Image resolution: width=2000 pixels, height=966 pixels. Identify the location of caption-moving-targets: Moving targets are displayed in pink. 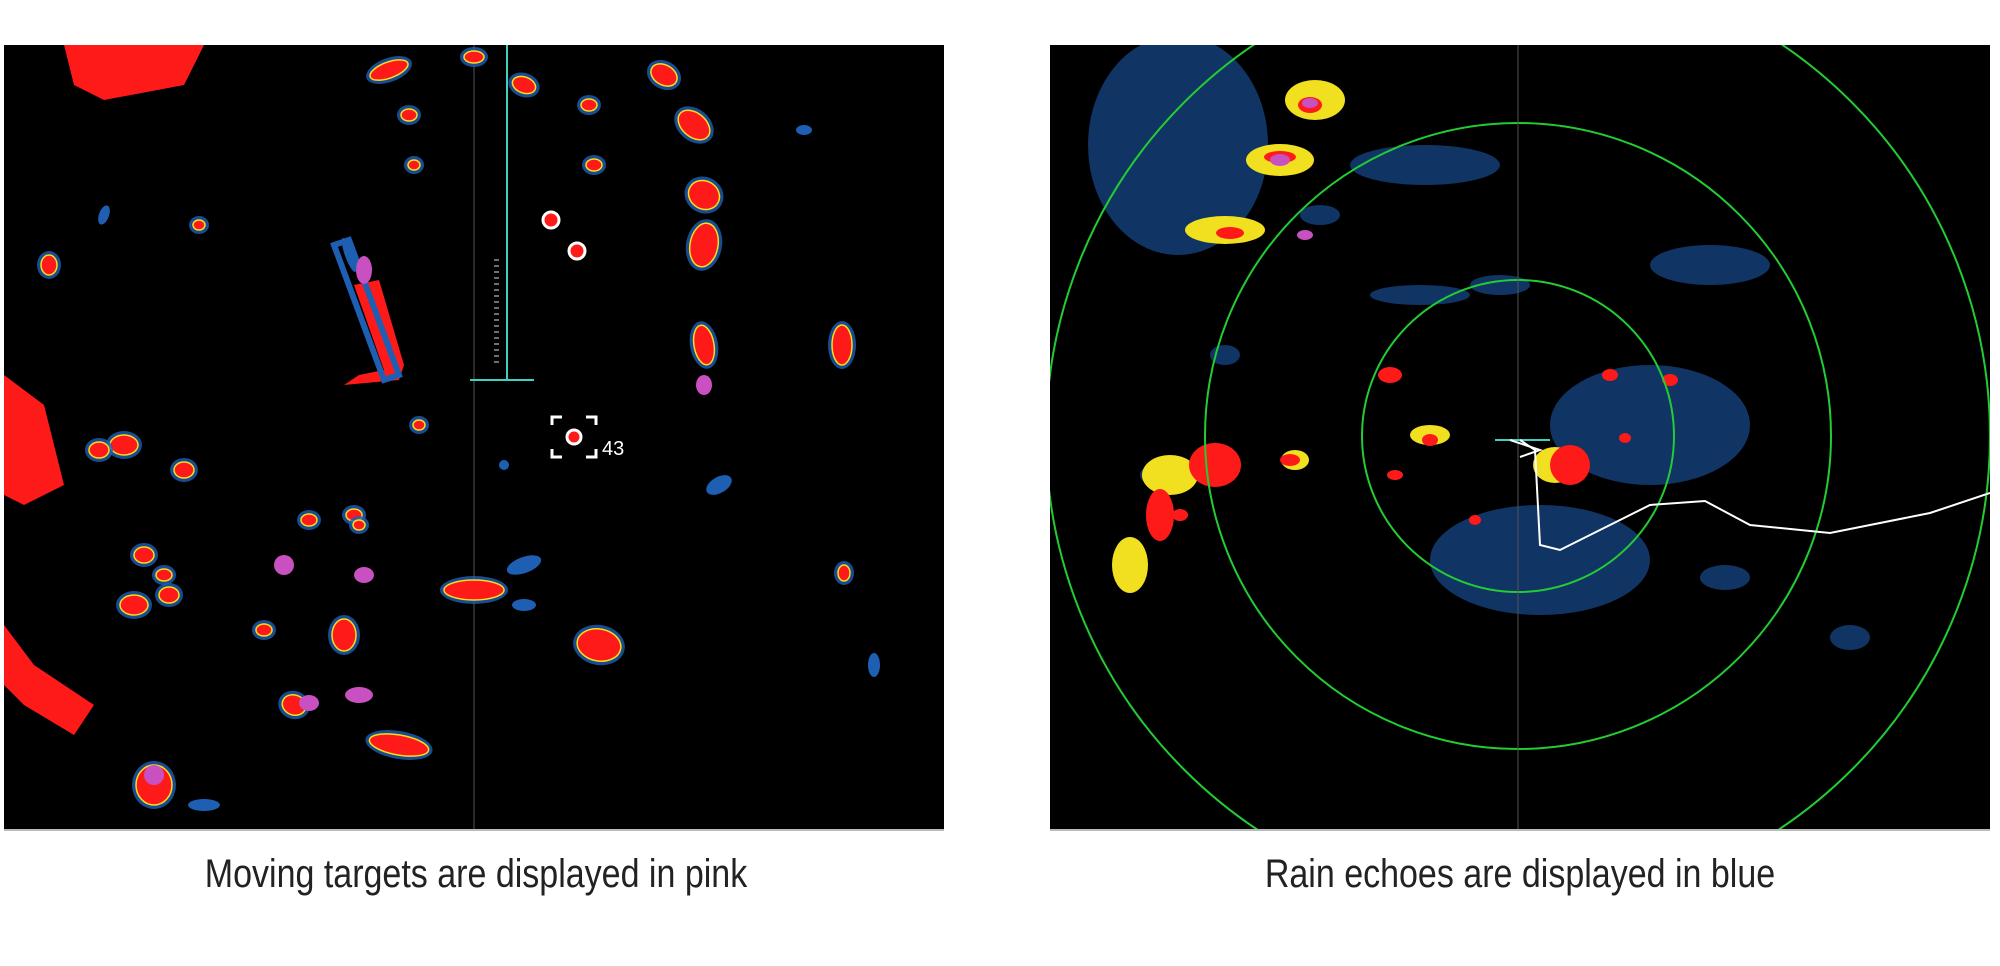
(476, 874).